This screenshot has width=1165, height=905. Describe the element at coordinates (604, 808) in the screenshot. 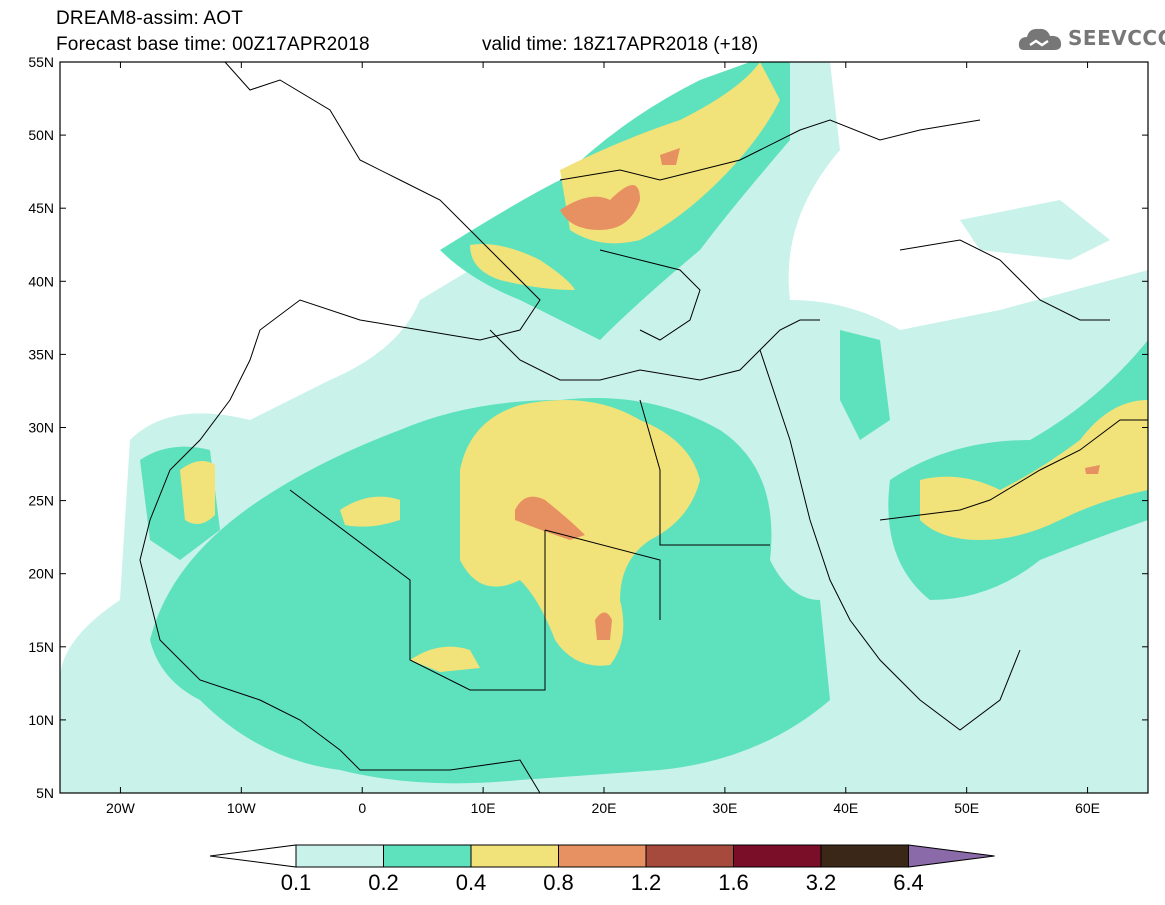

I see `lon-label: 20E` at that location.